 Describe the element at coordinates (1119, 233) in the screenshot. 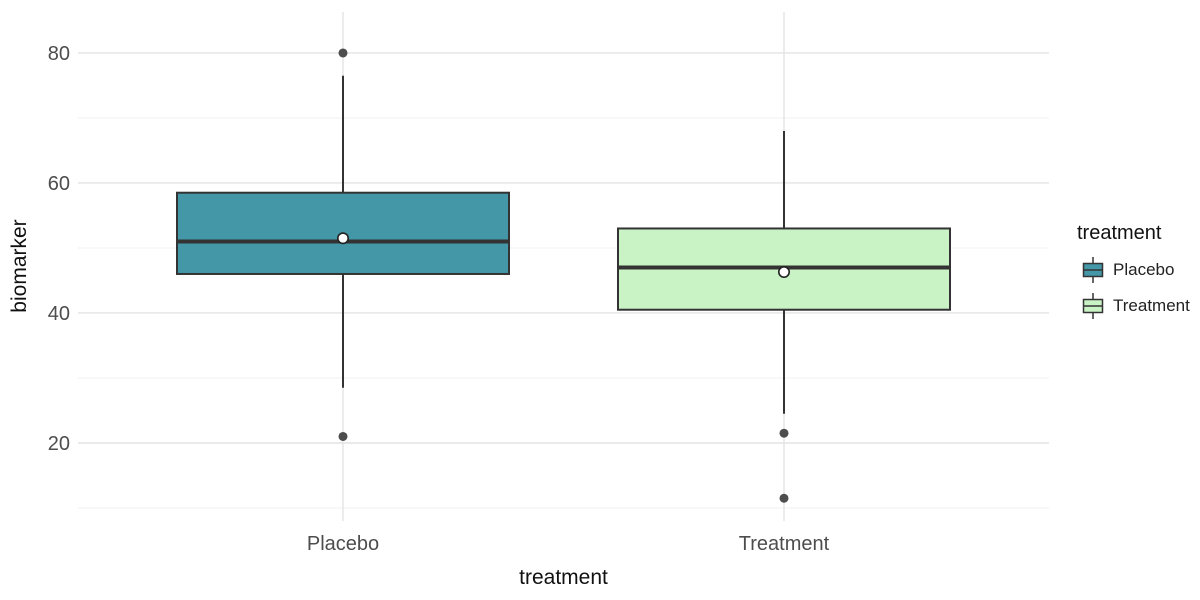

I see `legend-title: treatment` at that location.